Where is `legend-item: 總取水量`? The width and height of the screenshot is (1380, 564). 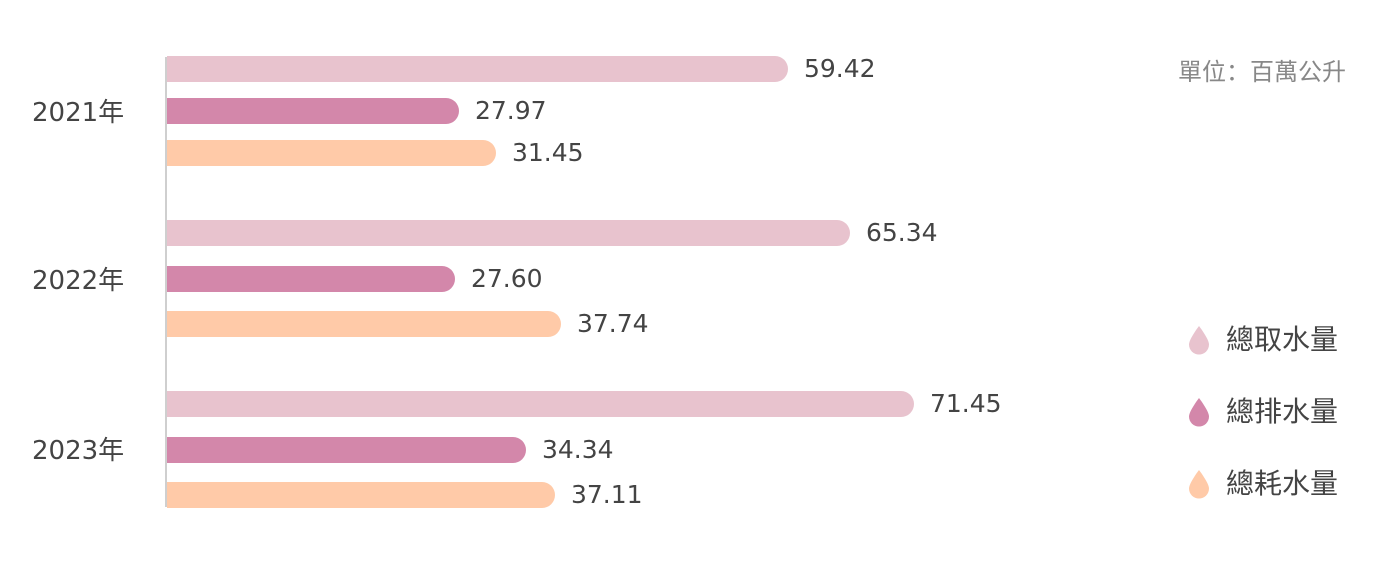
legend-item: 總取水量 is located at coordinates (1263, 340).